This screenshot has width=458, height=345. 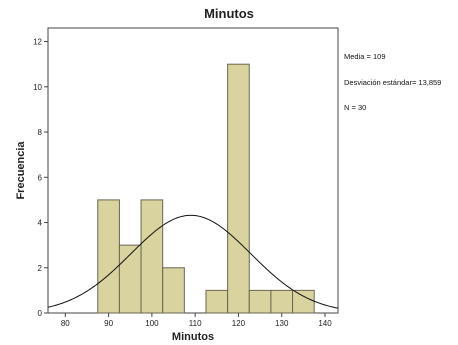 What do you see at coordinates (193, 337) in the screenshot?
I see `x-axis-label: Minutos` at bounding box center [193, 337].